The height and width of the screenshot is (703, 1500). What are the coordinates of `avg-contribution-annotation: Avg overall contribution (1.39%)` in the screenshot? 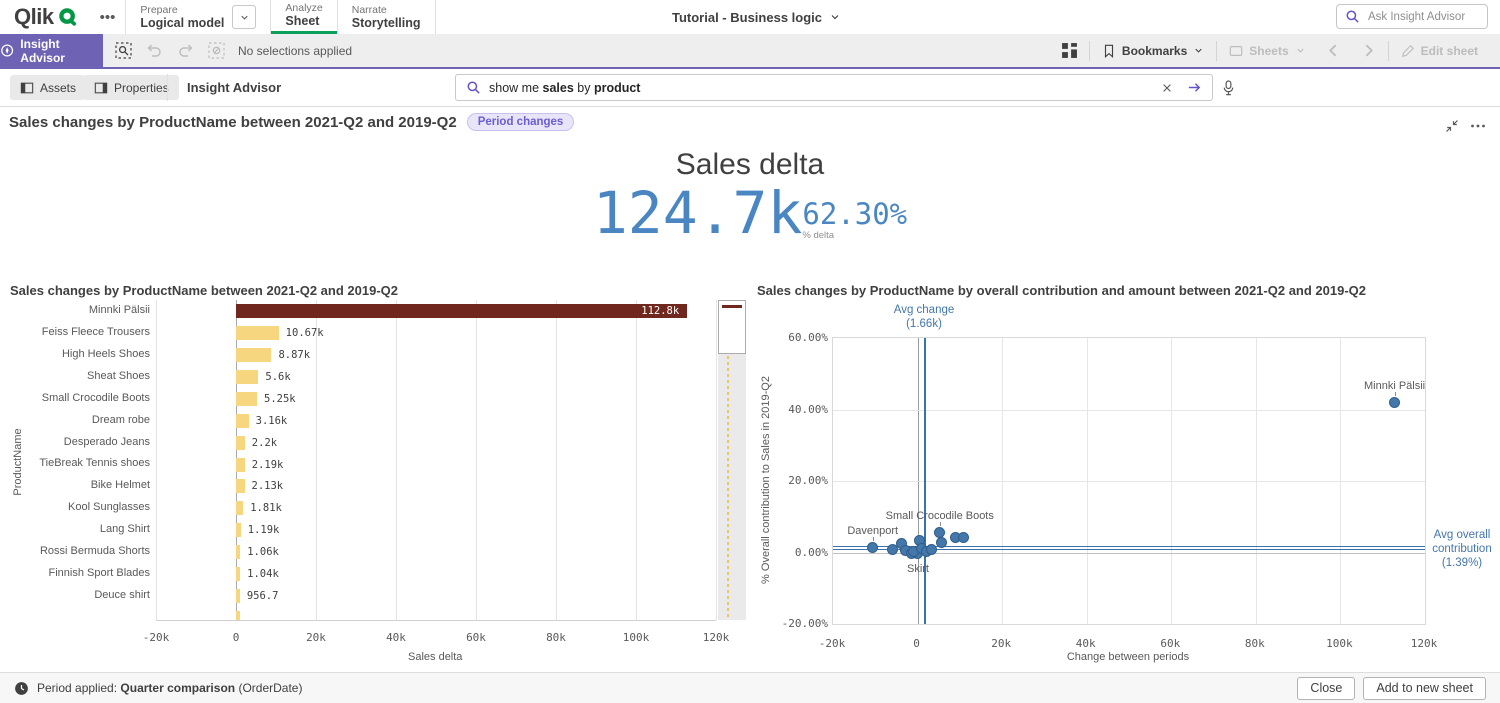 It's located at (1462, 549).